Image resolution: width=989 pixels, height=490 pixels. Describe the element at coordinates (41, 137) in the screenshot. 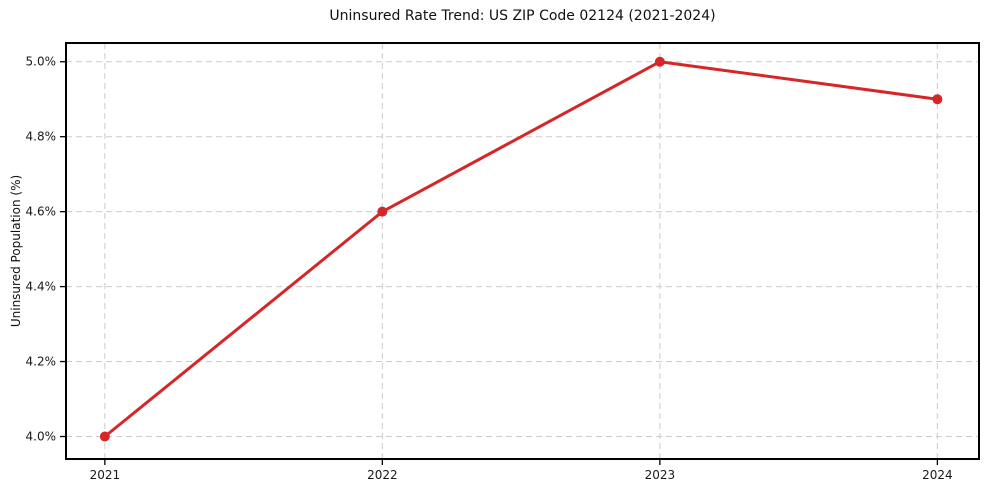

I see `y-tick-label: 4.8%` at that location.